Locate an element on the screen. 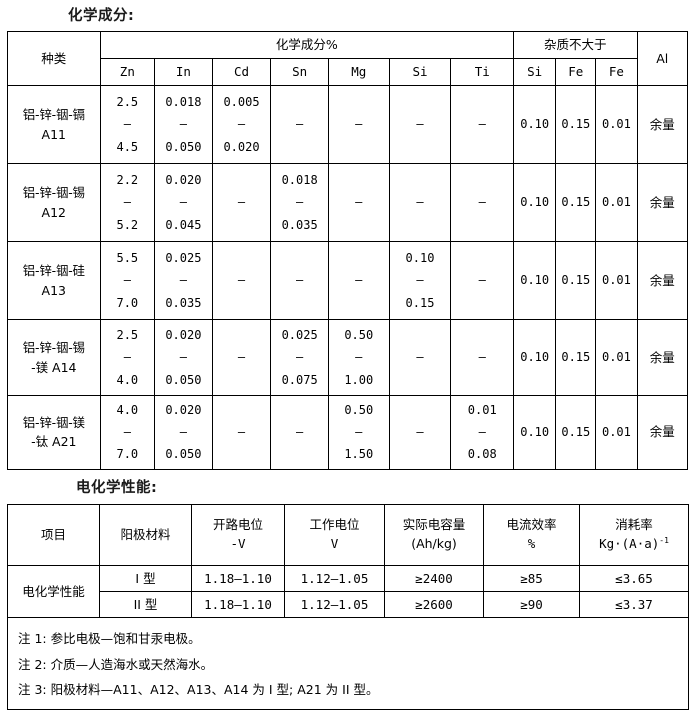  header-open-circuit-potential-label: 开路电位 is located at coordinates (237, 525).